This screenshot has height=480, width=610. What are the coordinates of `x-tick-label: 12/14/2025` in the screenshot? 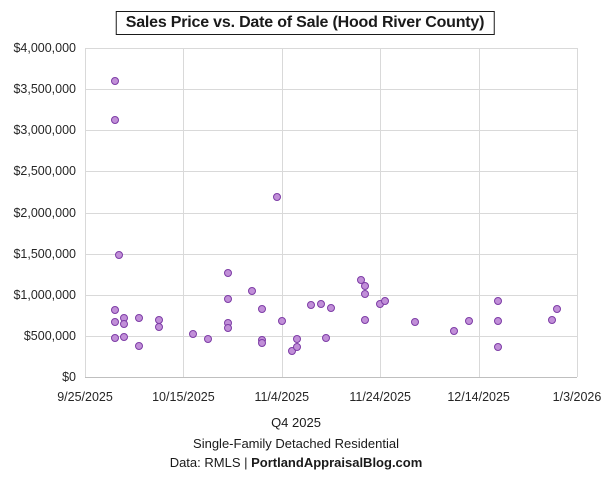 It's located at (478, 397).